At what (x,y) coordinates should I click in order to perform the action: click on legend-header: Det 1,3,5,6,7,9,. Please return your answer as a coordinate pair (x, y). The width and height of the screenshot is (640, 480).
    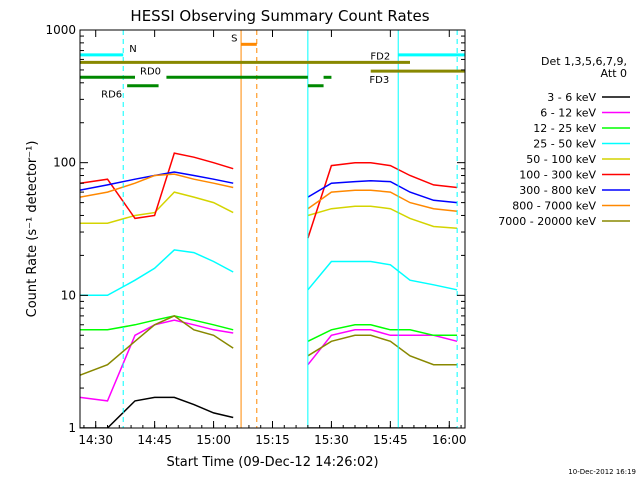
    Looking at the image, I should click on (584, 61).